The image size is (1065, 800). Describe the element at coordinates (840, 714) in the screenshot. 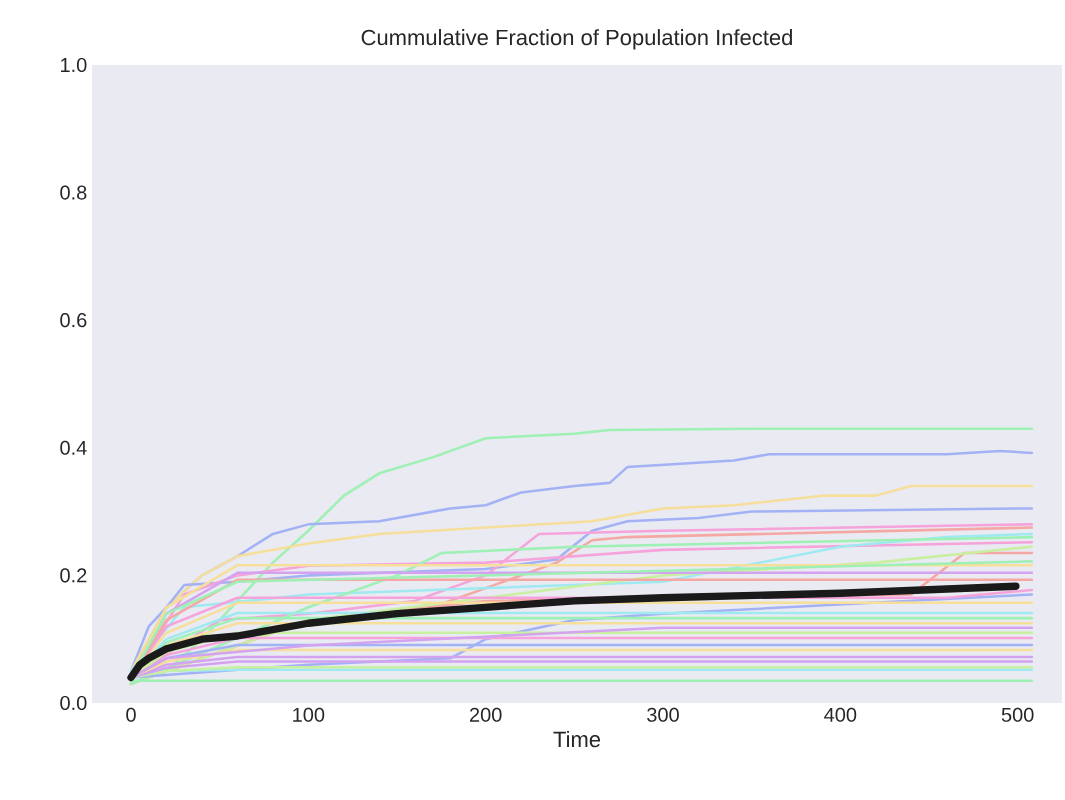

I see `x-tick-label: 400` at that location.